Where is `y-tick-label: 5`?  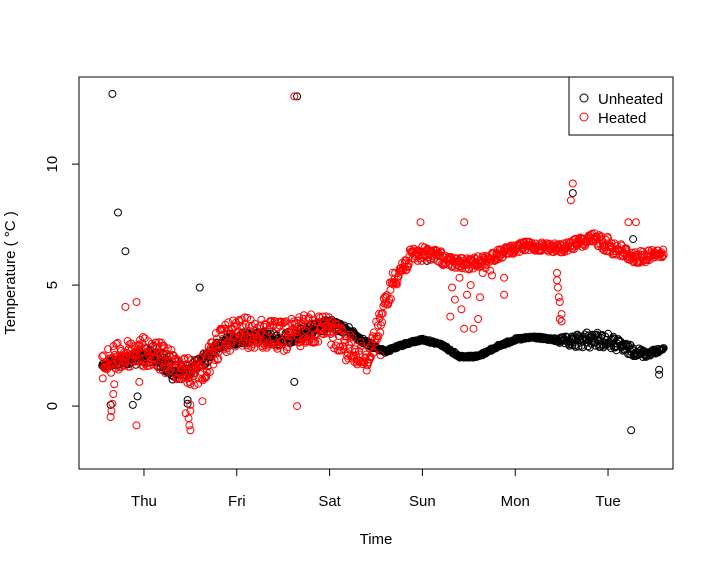 y-tick-label: 5 is located at coordinates (52, 285).